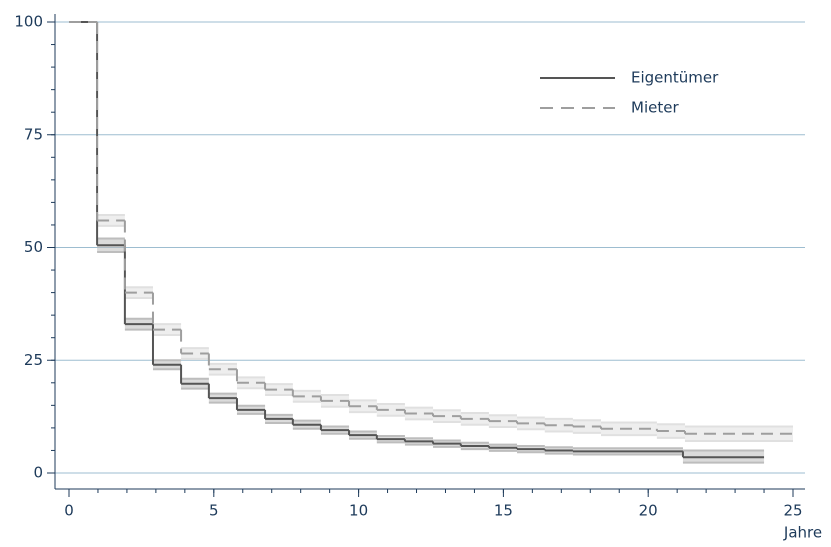 The height and width of the screenshot is (547, 831). Describe the element at coordinates (38, 473) in the screenshot. I see `y-tick-label: 0` at that location.